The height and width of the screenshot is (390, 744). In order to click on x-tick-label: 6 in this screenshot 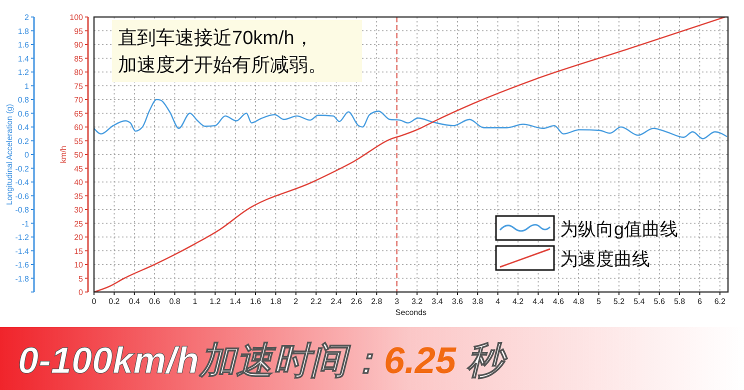, I will do `click(700, 301)`.